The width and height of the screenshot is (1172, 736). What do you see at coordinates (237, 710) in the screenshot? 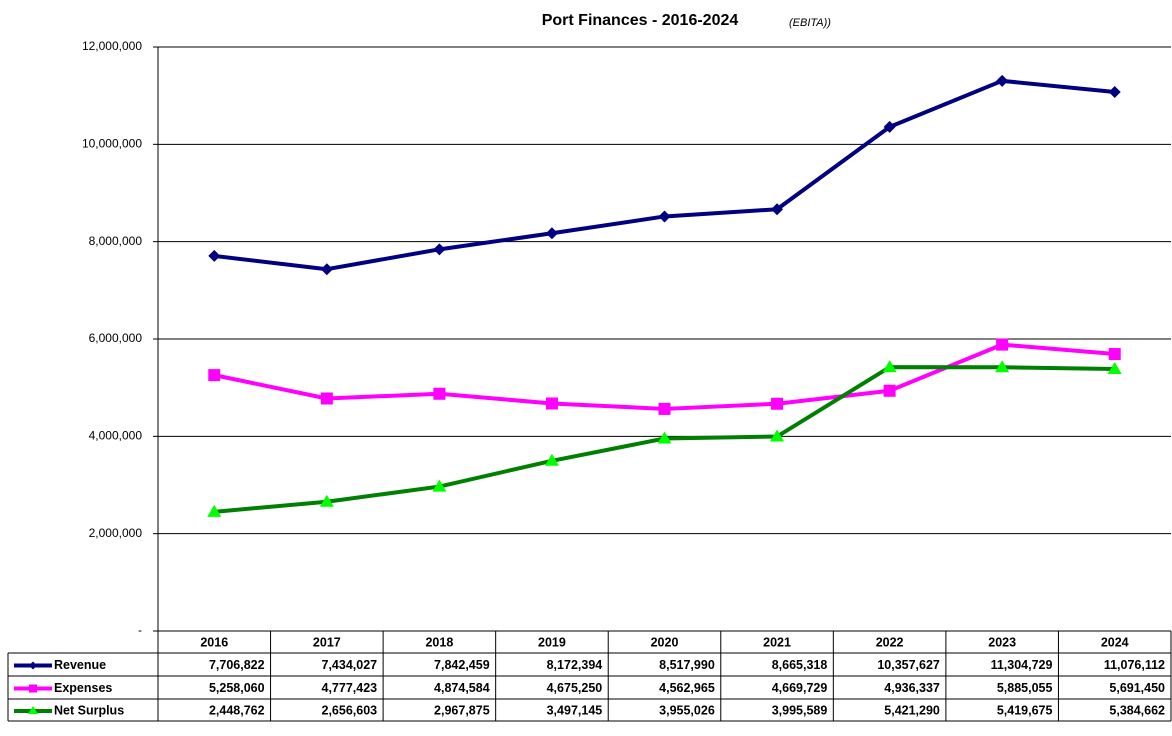
I see `data-label: 2,448,762` at bounding box center [237, 710].